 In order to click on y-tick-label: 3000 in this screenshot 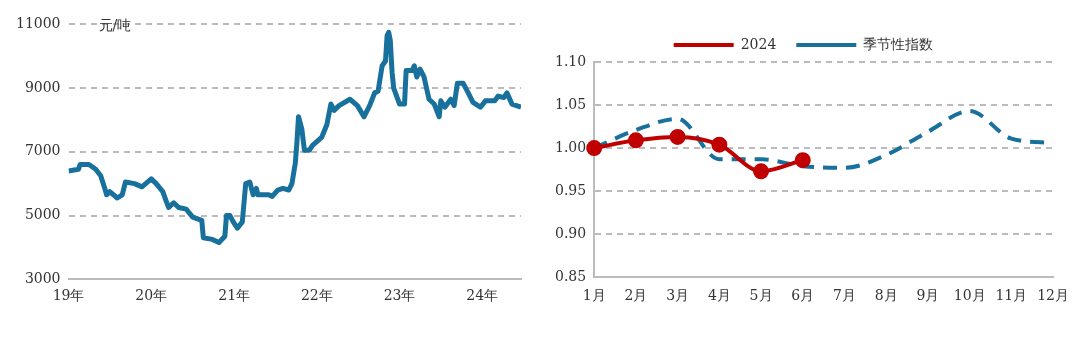, I will do `click(42, 277)`.